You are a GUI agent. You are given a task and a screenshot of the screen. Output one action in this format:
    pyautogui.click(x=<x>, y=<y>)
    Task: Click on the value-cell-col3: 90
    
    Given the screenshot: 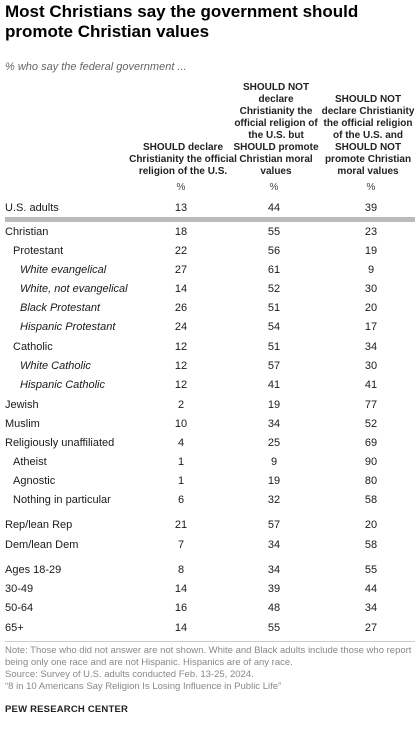 What is the action you would take?
    pyautogui.click(x=371, y=462)
    